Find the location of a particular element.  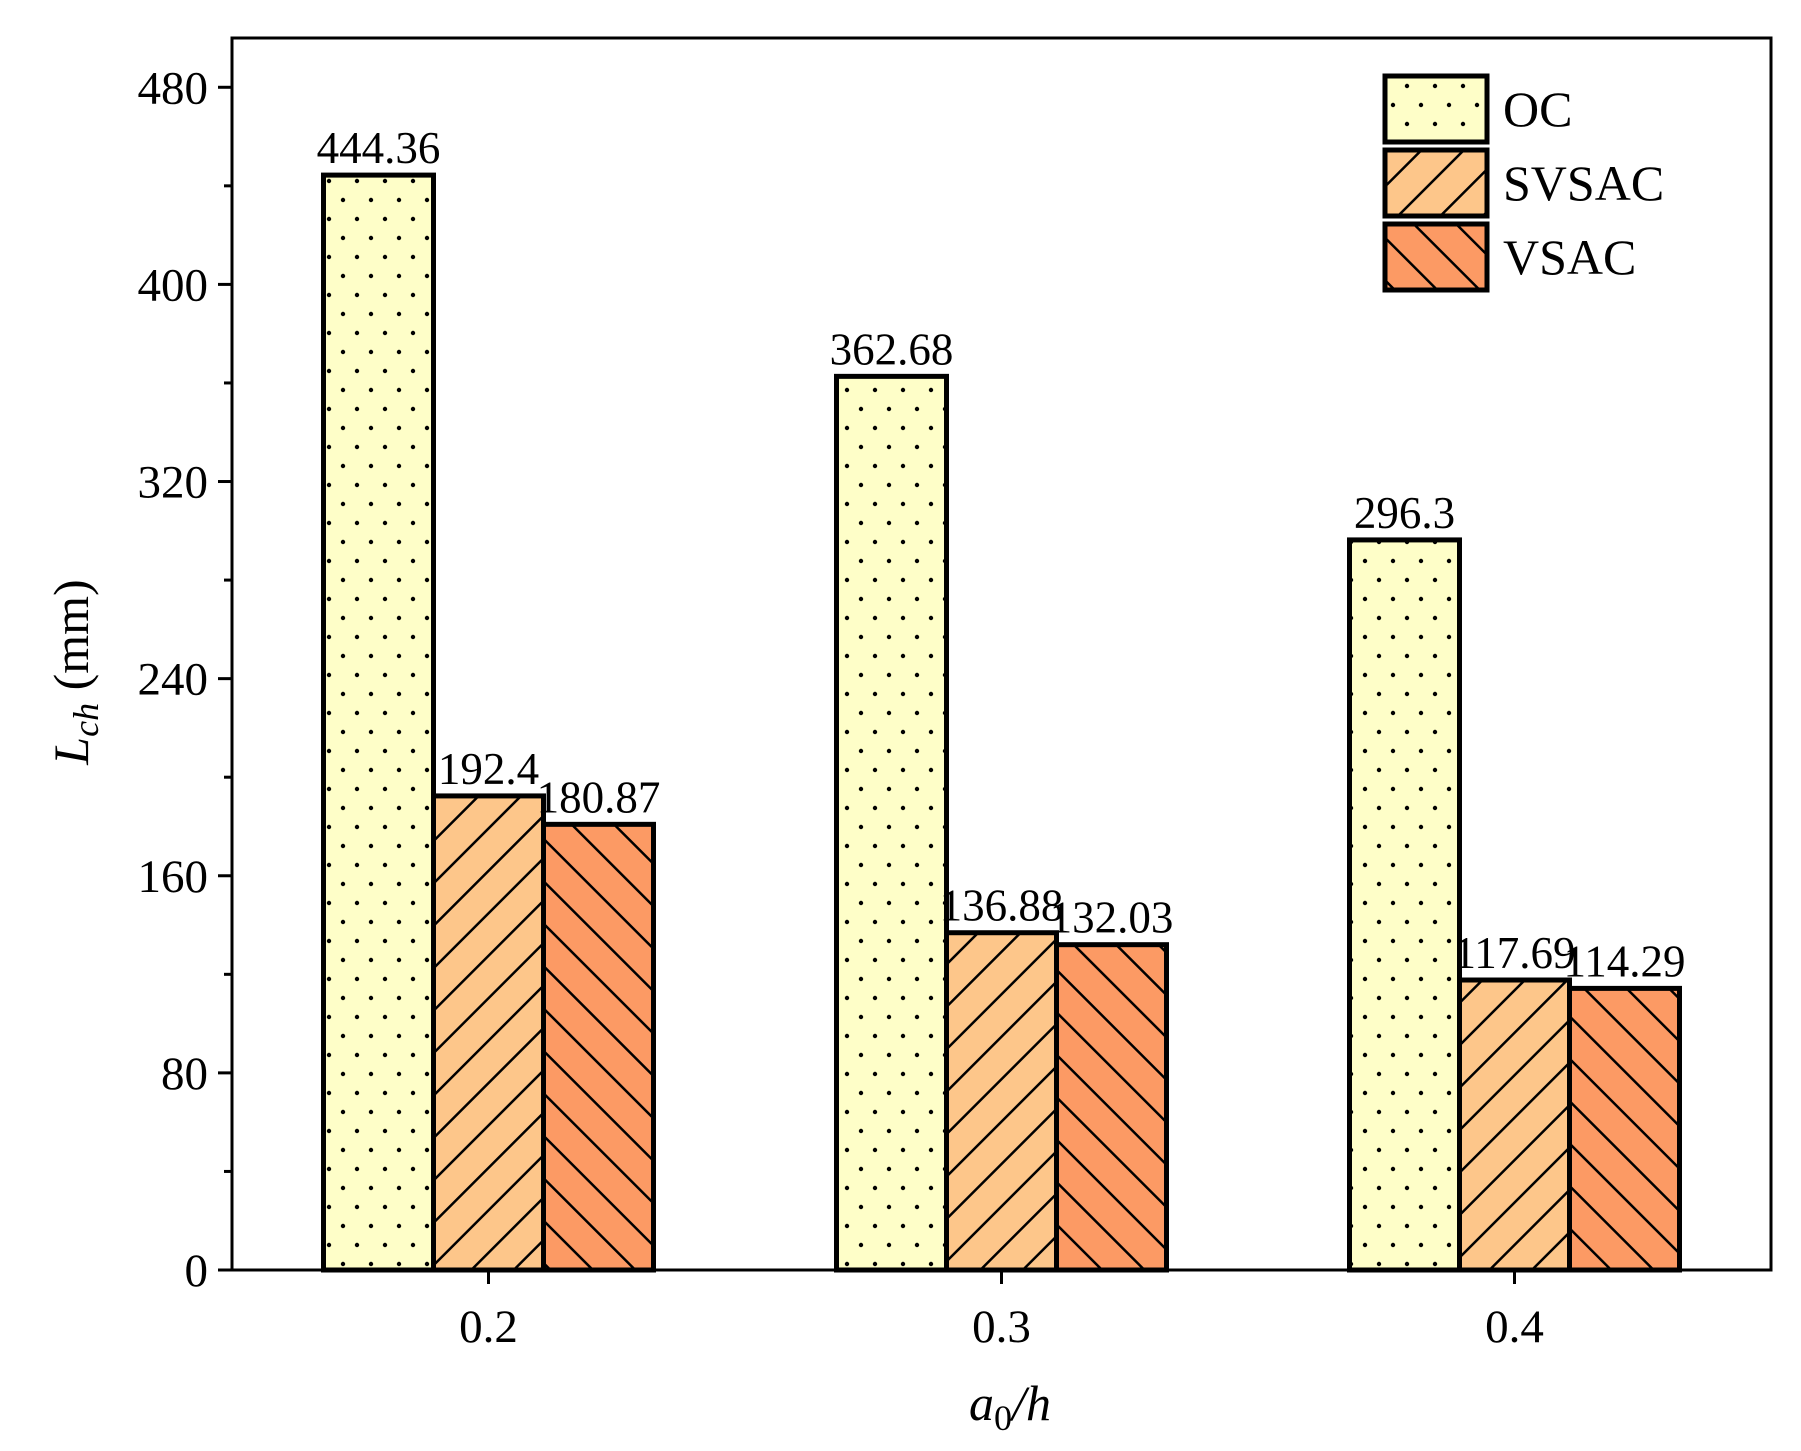

bar-oc-0.4 is located at coordinates (1404, 905).